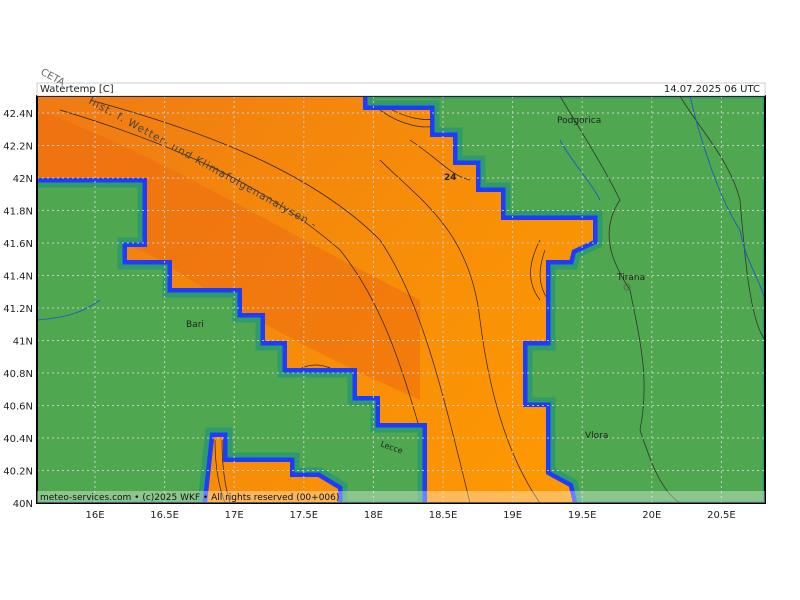 This screenshot has height=600, width=800. What do you see at coordinates (23, 342) in the screenshot?
I see `lat-label: 41N` at bounding box center [23, 342].